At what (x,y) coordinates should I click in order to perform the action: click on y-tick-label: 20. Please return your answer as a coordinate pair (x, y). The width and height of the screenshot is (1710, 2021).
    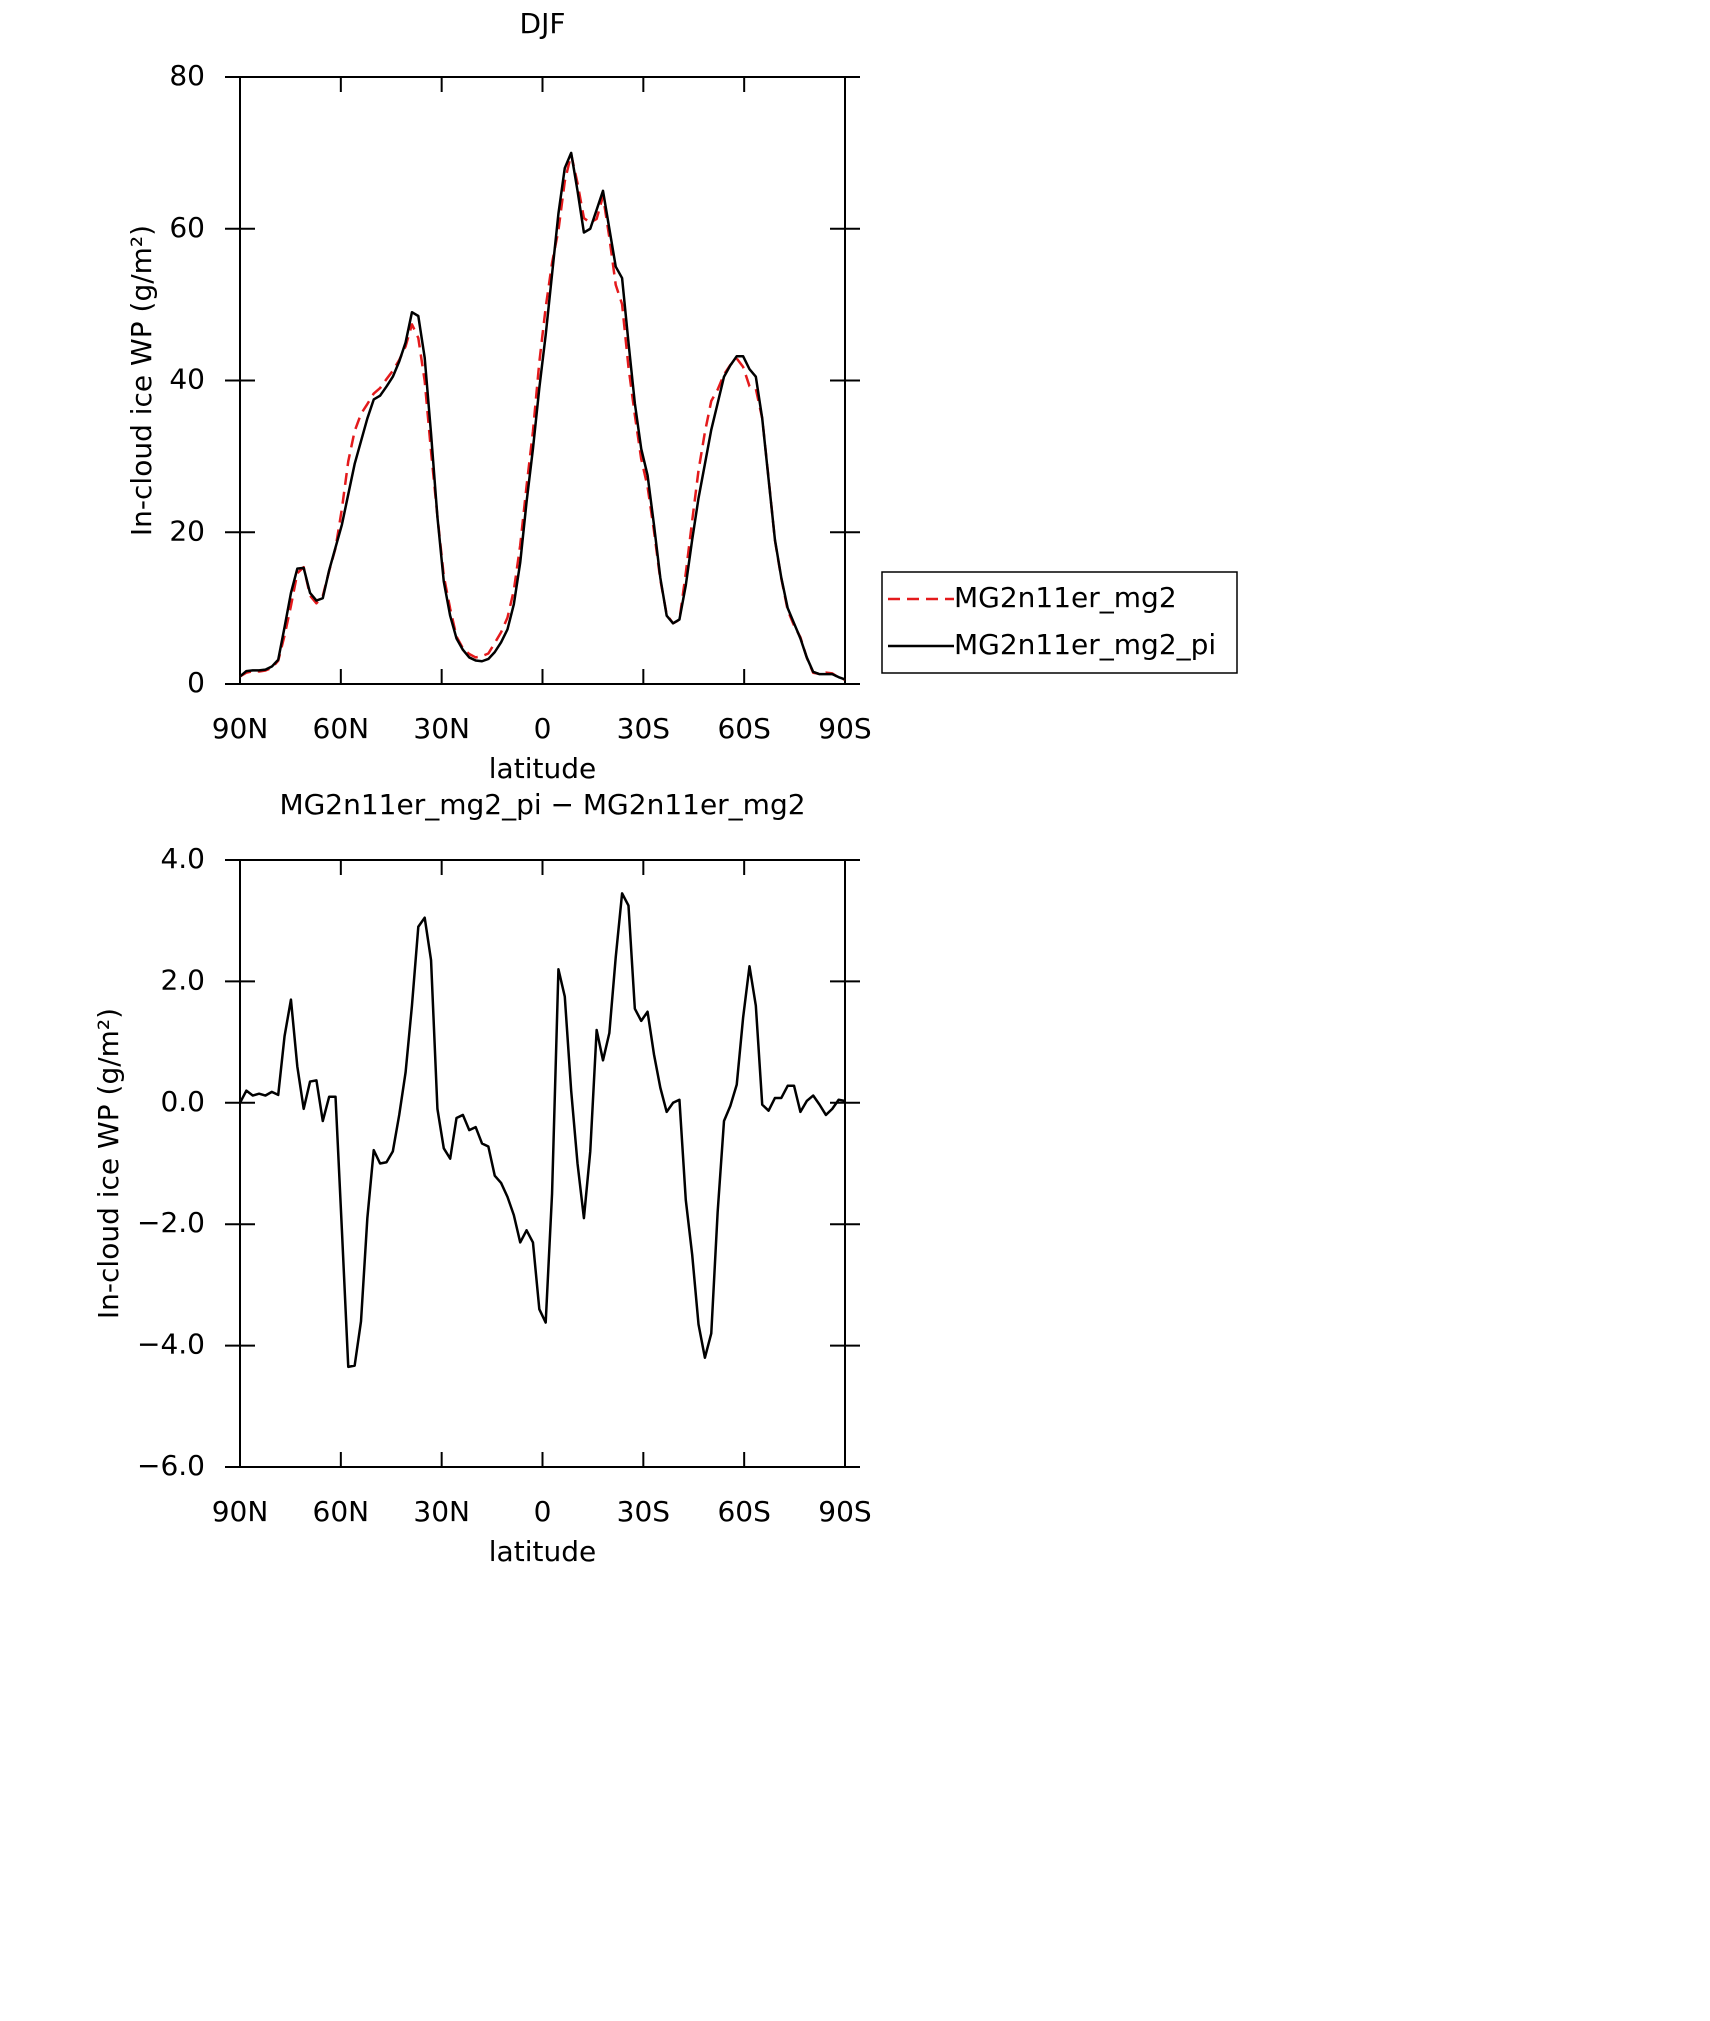
    Looking at the image, I should click on (187, 530).